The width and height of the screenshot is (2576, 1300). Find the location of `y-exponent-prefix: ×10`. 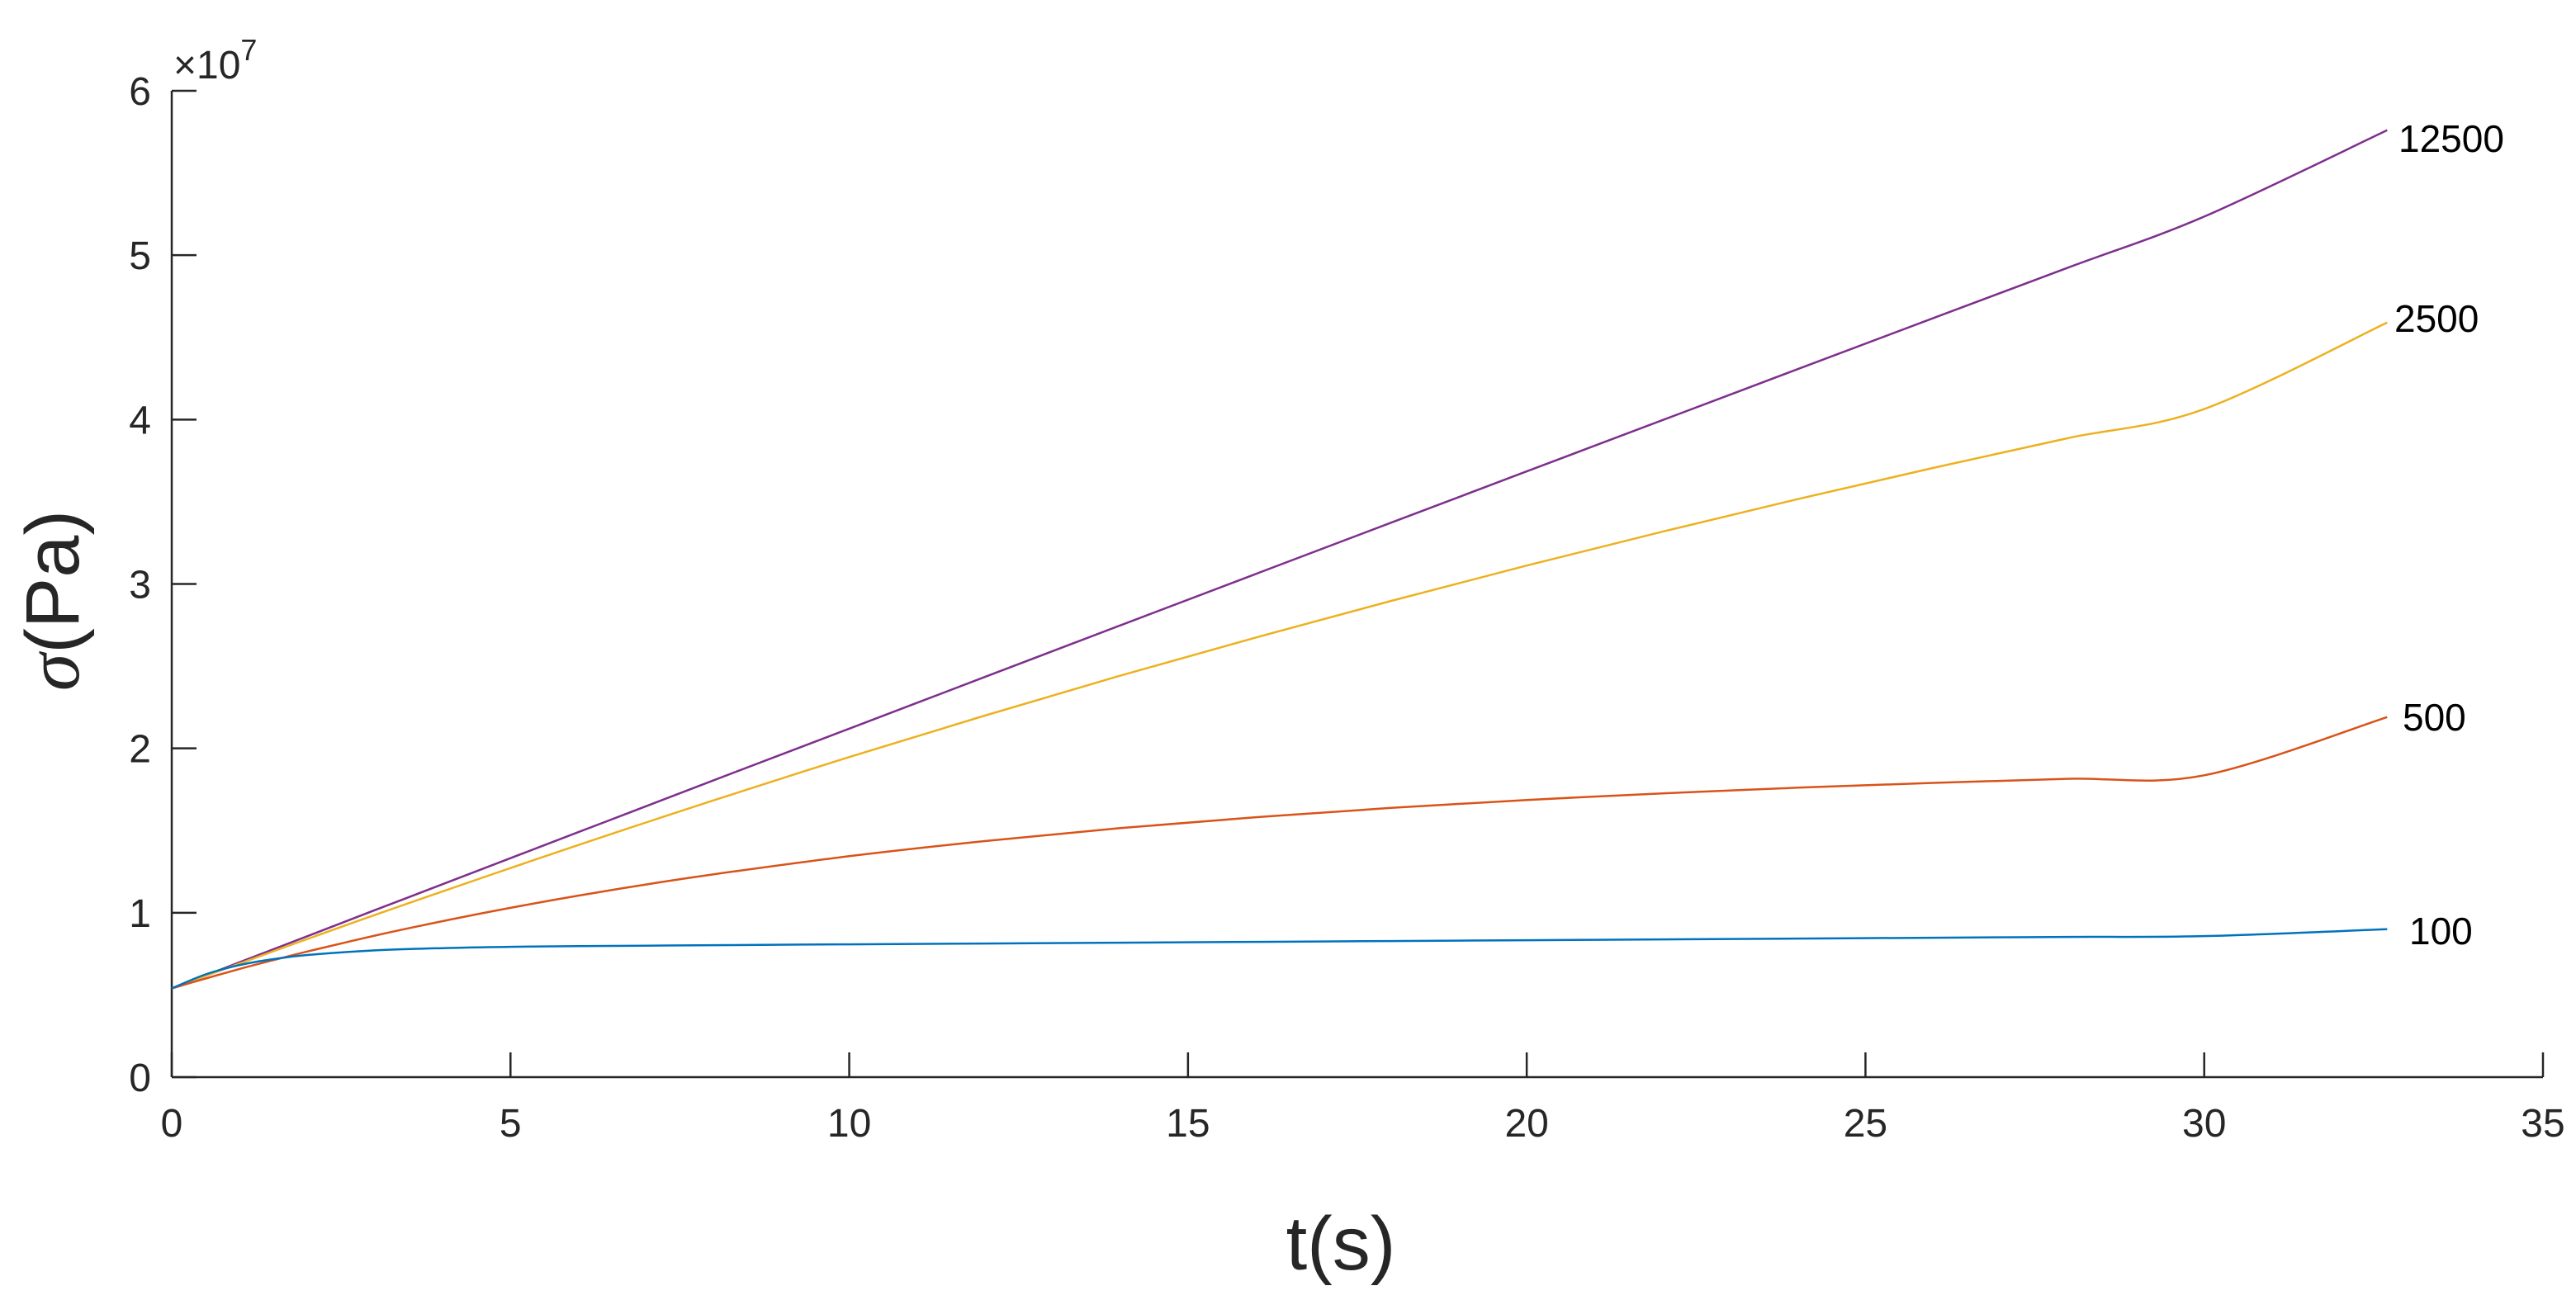

y-exponent-prefix: ×10 is located at coordinates (206, 65).